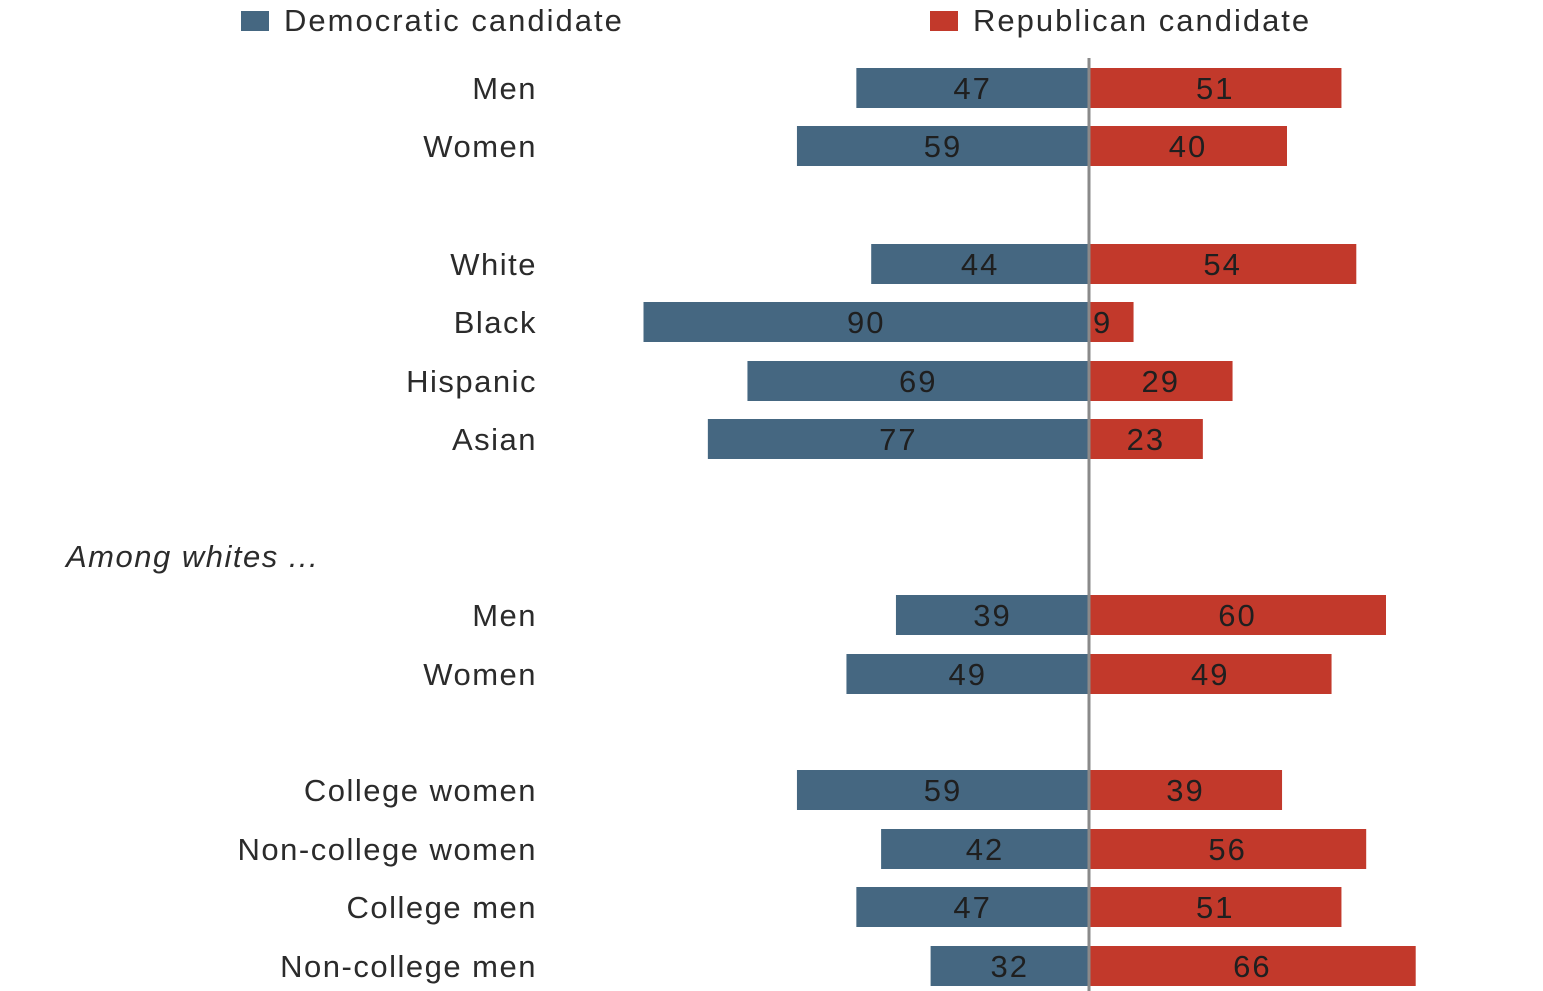 The width and height of the screenshot is (1543, 991). I want to click on republican-value-label: 49, so click(1210, 674).